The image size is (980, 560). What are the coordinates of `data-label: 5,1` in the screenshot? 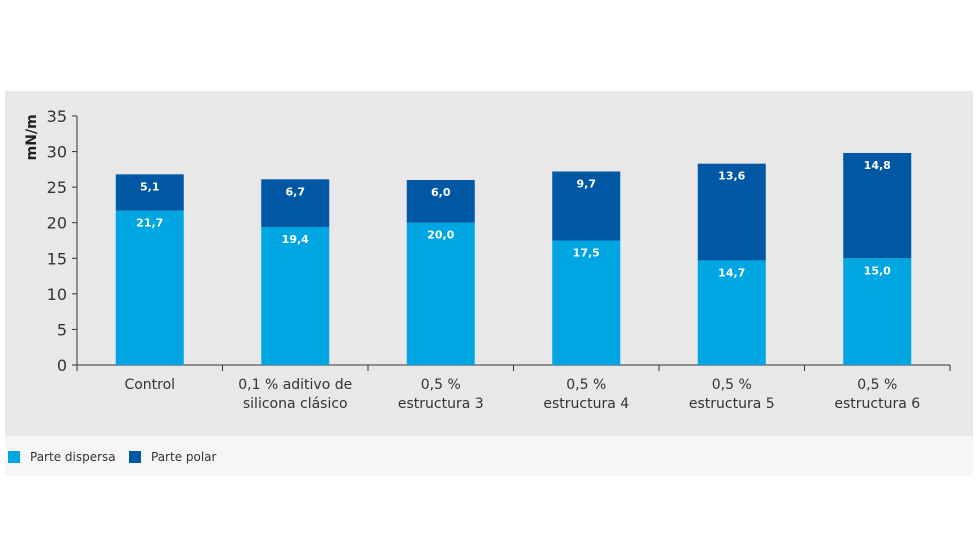 It's located at (150, 186).